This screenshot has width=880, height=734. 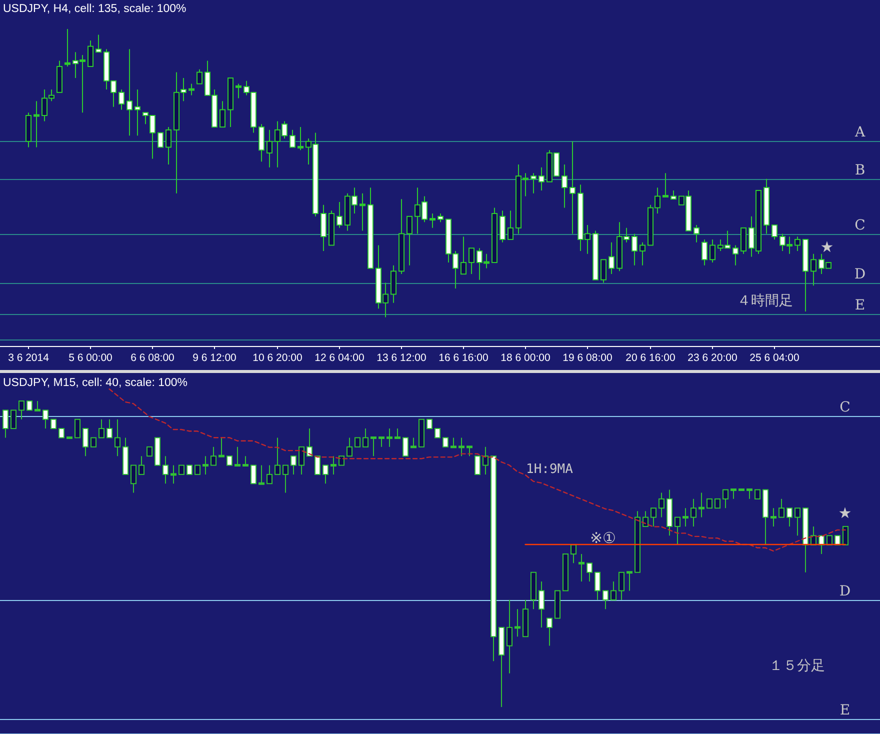 What do you see at coordinates (765, 301) in the screenshot?
I see `annotation: ４時間足` at bounding box center [765, 301].